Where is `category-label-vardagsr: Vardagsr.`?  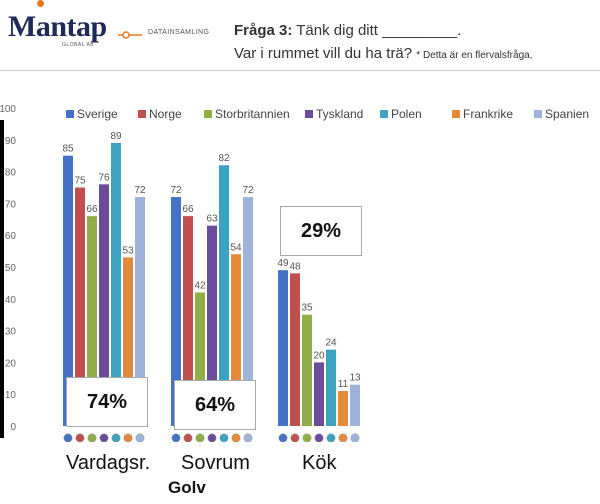 category-label-vardagsr: Vardagsr. is located at coordinates (108, 463).